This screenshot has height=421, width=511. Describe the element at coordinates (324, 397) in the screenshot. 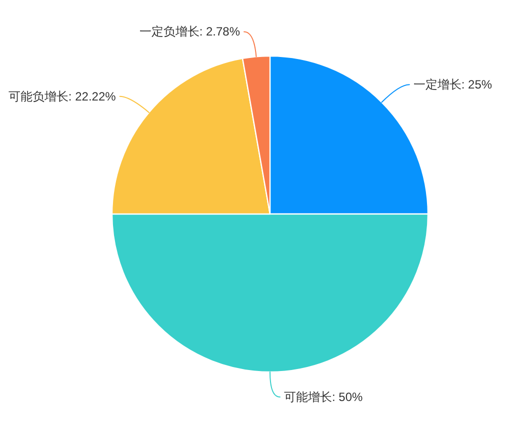

I see `slice-label: 可能增长: 50%` at that location.